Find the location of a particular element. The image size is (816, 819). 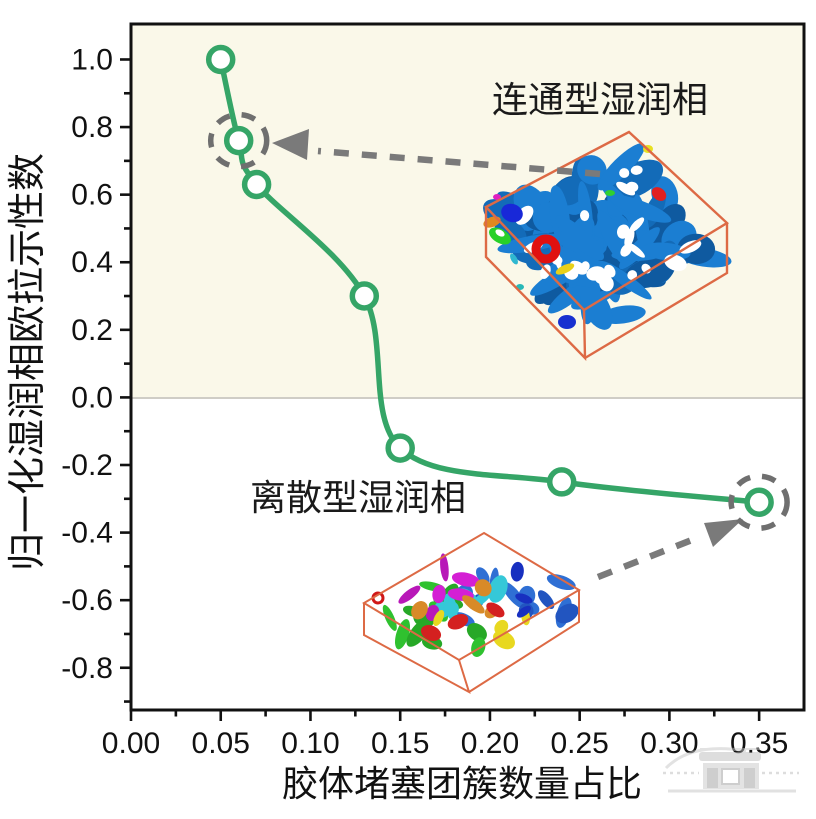

y-tick-label: 0.2 is located at coordinates (92, 330).